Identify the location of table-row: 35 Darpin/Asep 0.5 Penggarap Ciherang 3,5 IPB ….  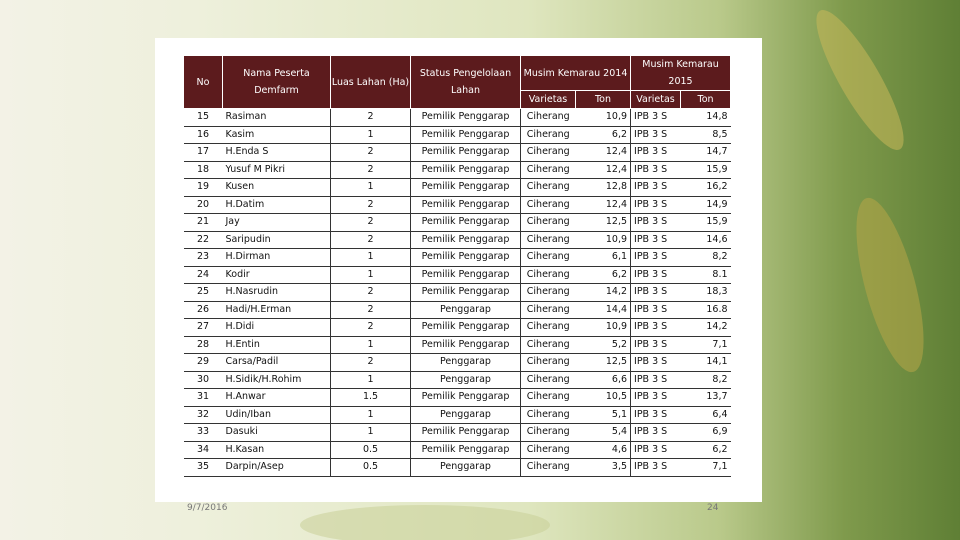
(457, 467).